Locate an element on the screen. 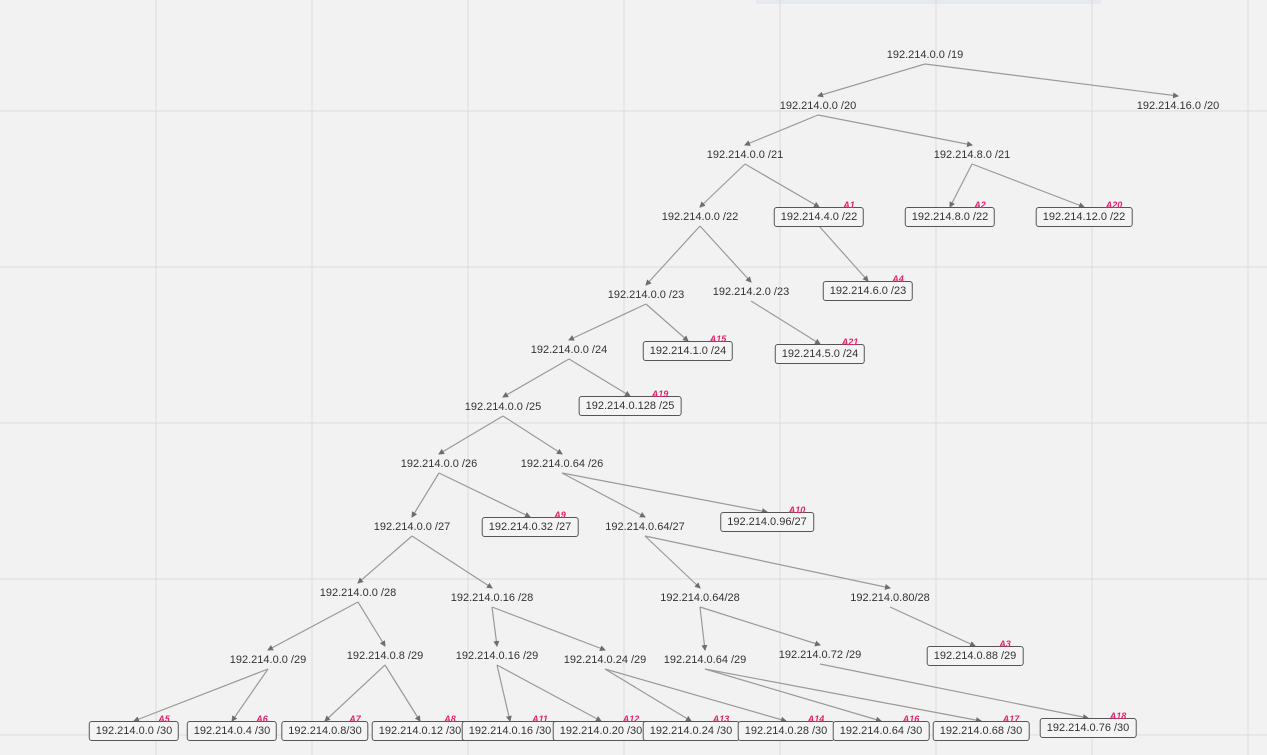 The image size is (1267, 755). edge-n26a-n27b is located at coordinates (484, 495).